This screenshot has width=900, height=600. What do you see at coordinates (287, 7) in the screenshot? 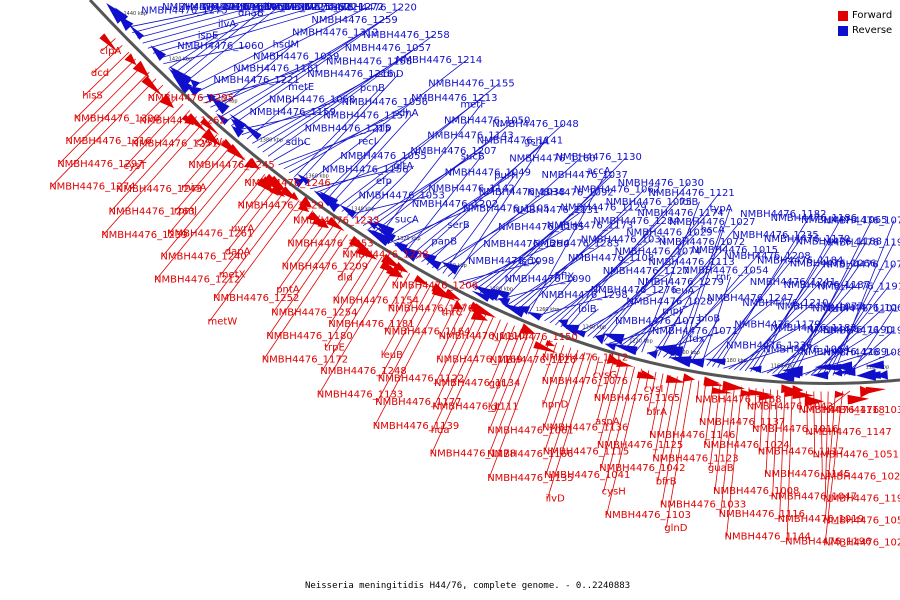
I see `gene-label: NMBH4476_1225` at bounding box center [287, 7].